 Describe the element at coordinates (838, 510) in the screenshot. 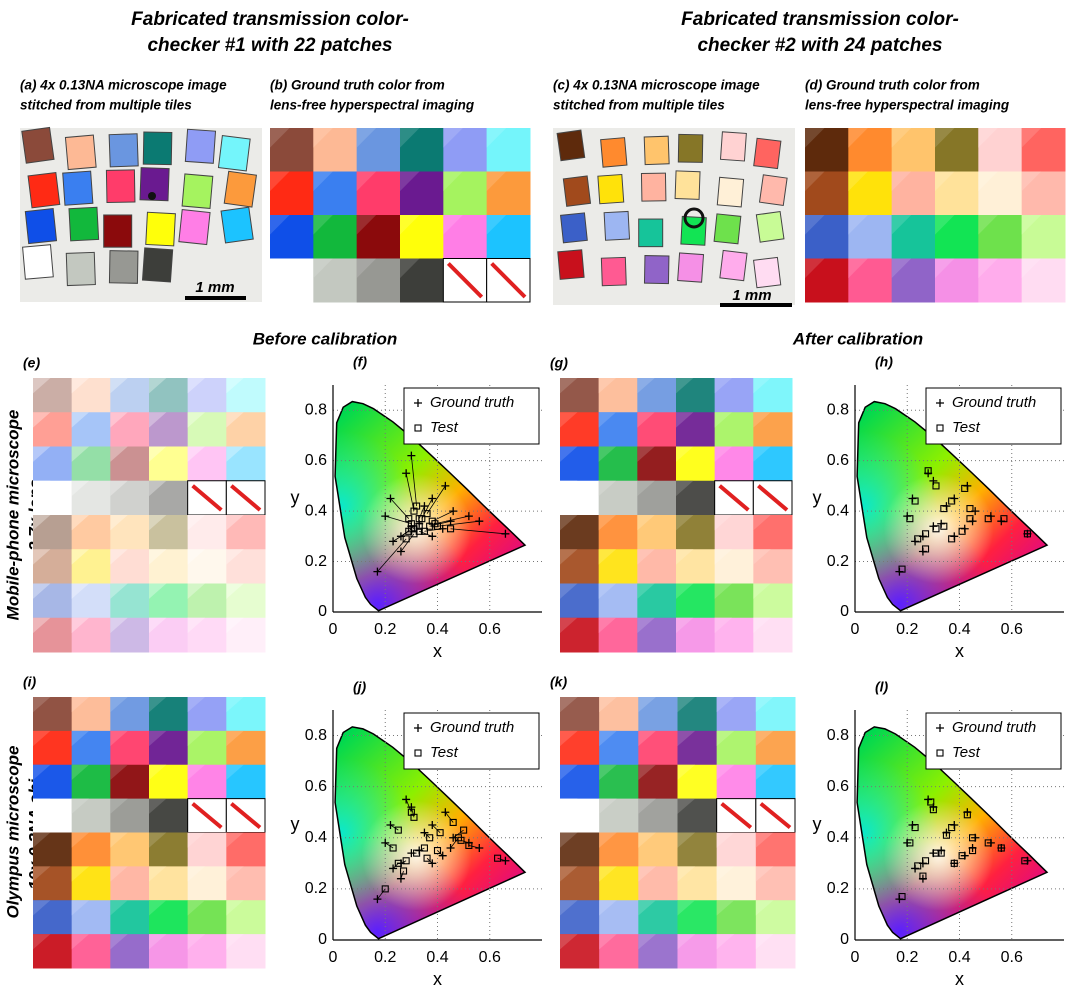

I see `y-tick-label: 0.4` at that location.